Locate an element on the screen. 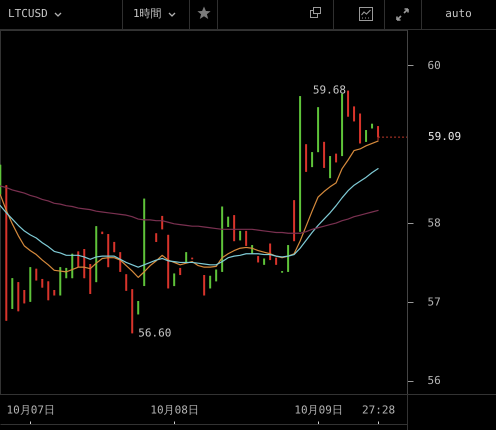 The height and width of the screenshot is (430, 496). x-tick-label: 10月09日 is located at coordinates (318, 410).